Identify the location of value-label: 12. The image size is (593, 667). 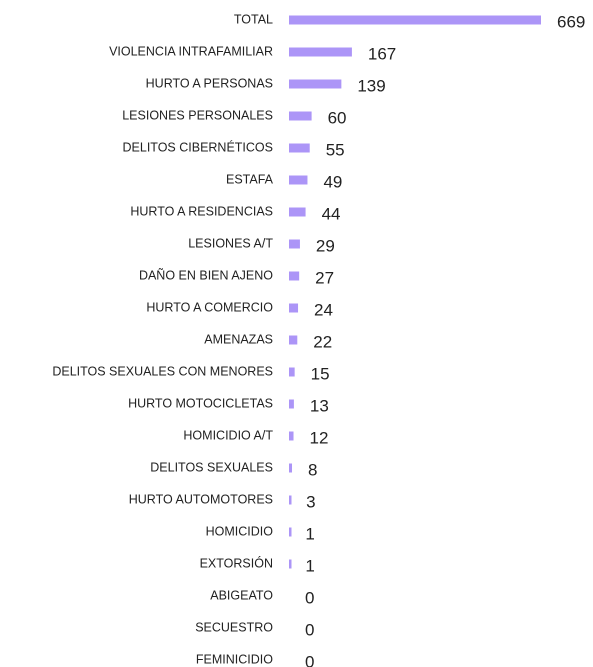
(319, 437).